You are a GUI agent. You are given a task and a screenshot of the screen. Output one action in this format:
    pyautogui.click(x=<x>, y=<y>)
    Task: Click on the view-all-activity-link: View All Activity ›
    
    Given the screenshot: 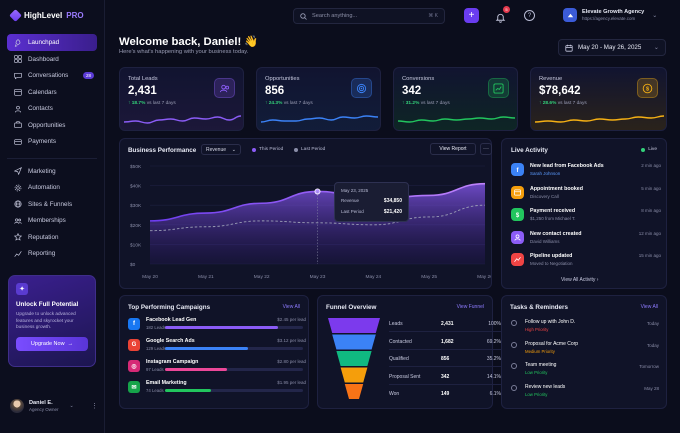 What is the action you would take?
    pyautogui.click(x=579, y=280)
    